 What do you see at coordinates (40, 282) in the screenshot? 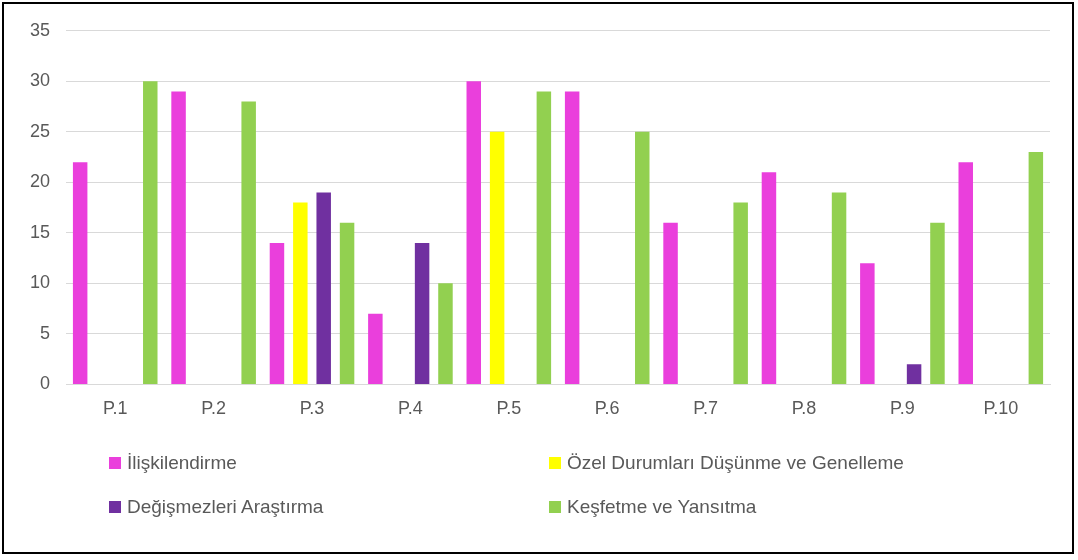
I see `y-tick-label: 10` at bounding box center [40, 282].